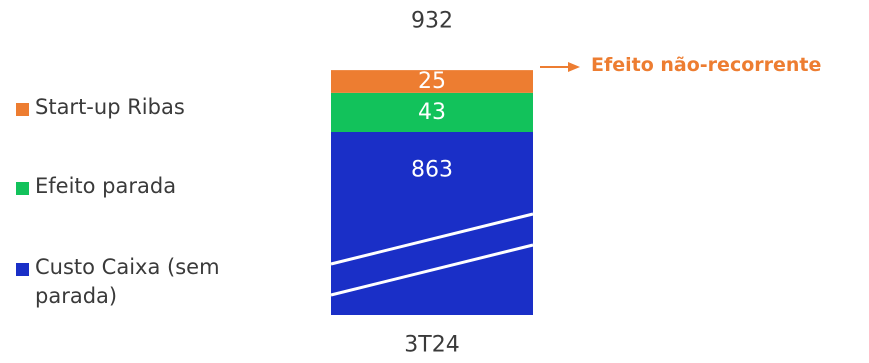  I want to click on legend-label-start-up-ribas: Start-up Ribas, so click(110, 107).